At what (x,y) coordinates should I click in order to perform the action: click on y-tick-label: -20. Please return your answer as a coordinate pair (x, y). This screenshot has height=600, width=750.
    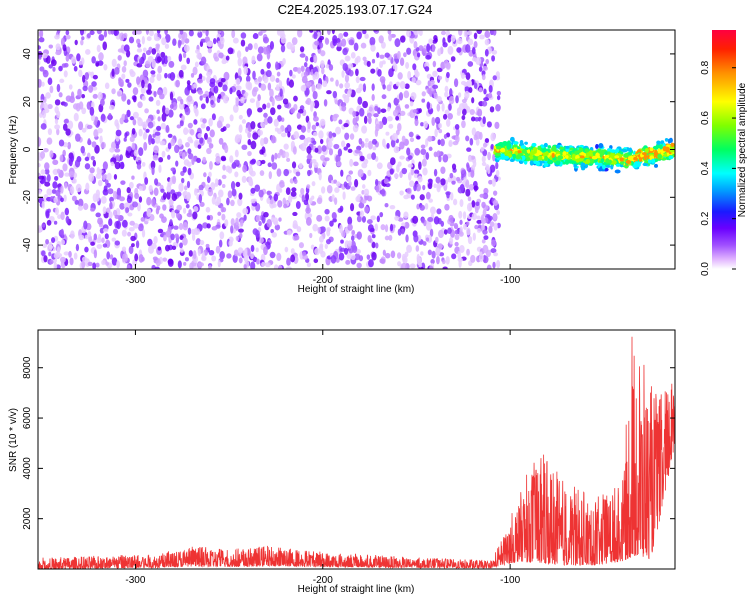
    Looking at the image, I should click on (27, 197).